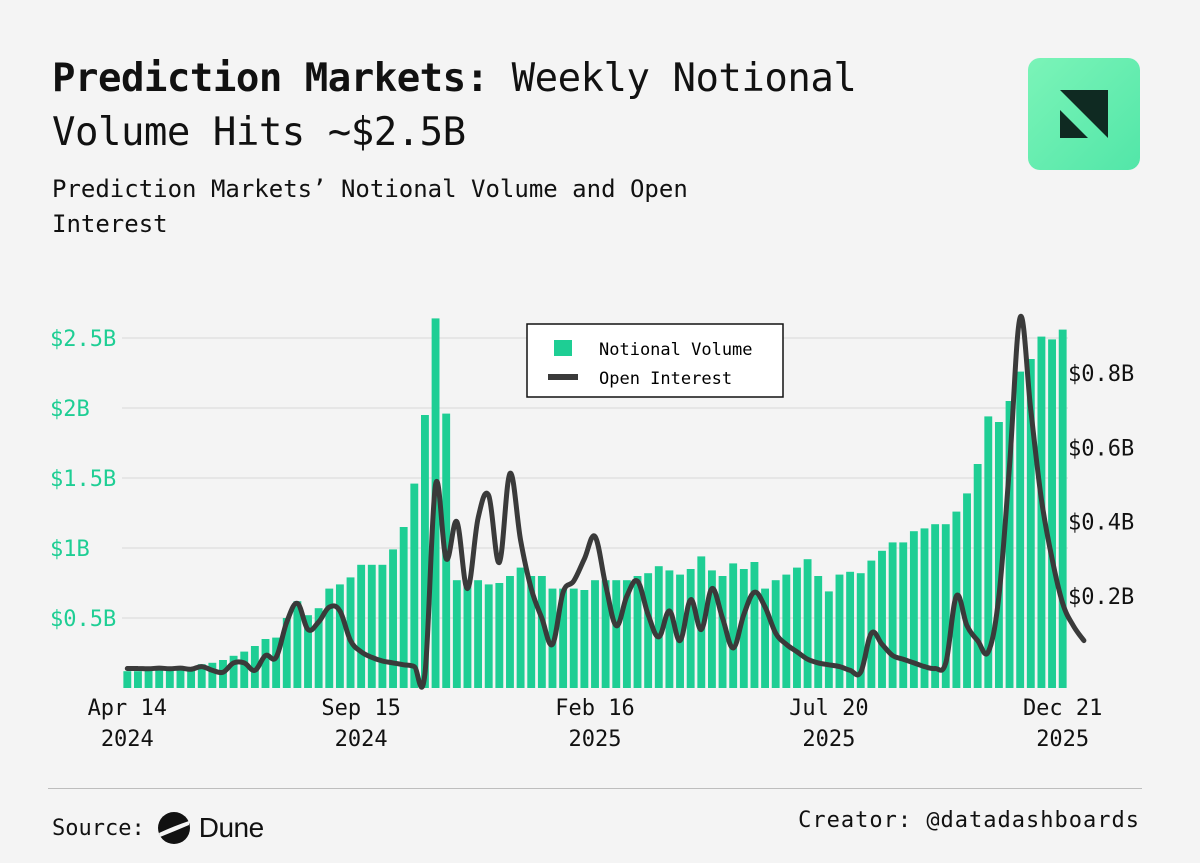 This screenshot has height=863, width=1200. Describe the element at coordinates (665, 379) in the screenshot. I see `legend-open-interest-label: Open Interest` at that location.